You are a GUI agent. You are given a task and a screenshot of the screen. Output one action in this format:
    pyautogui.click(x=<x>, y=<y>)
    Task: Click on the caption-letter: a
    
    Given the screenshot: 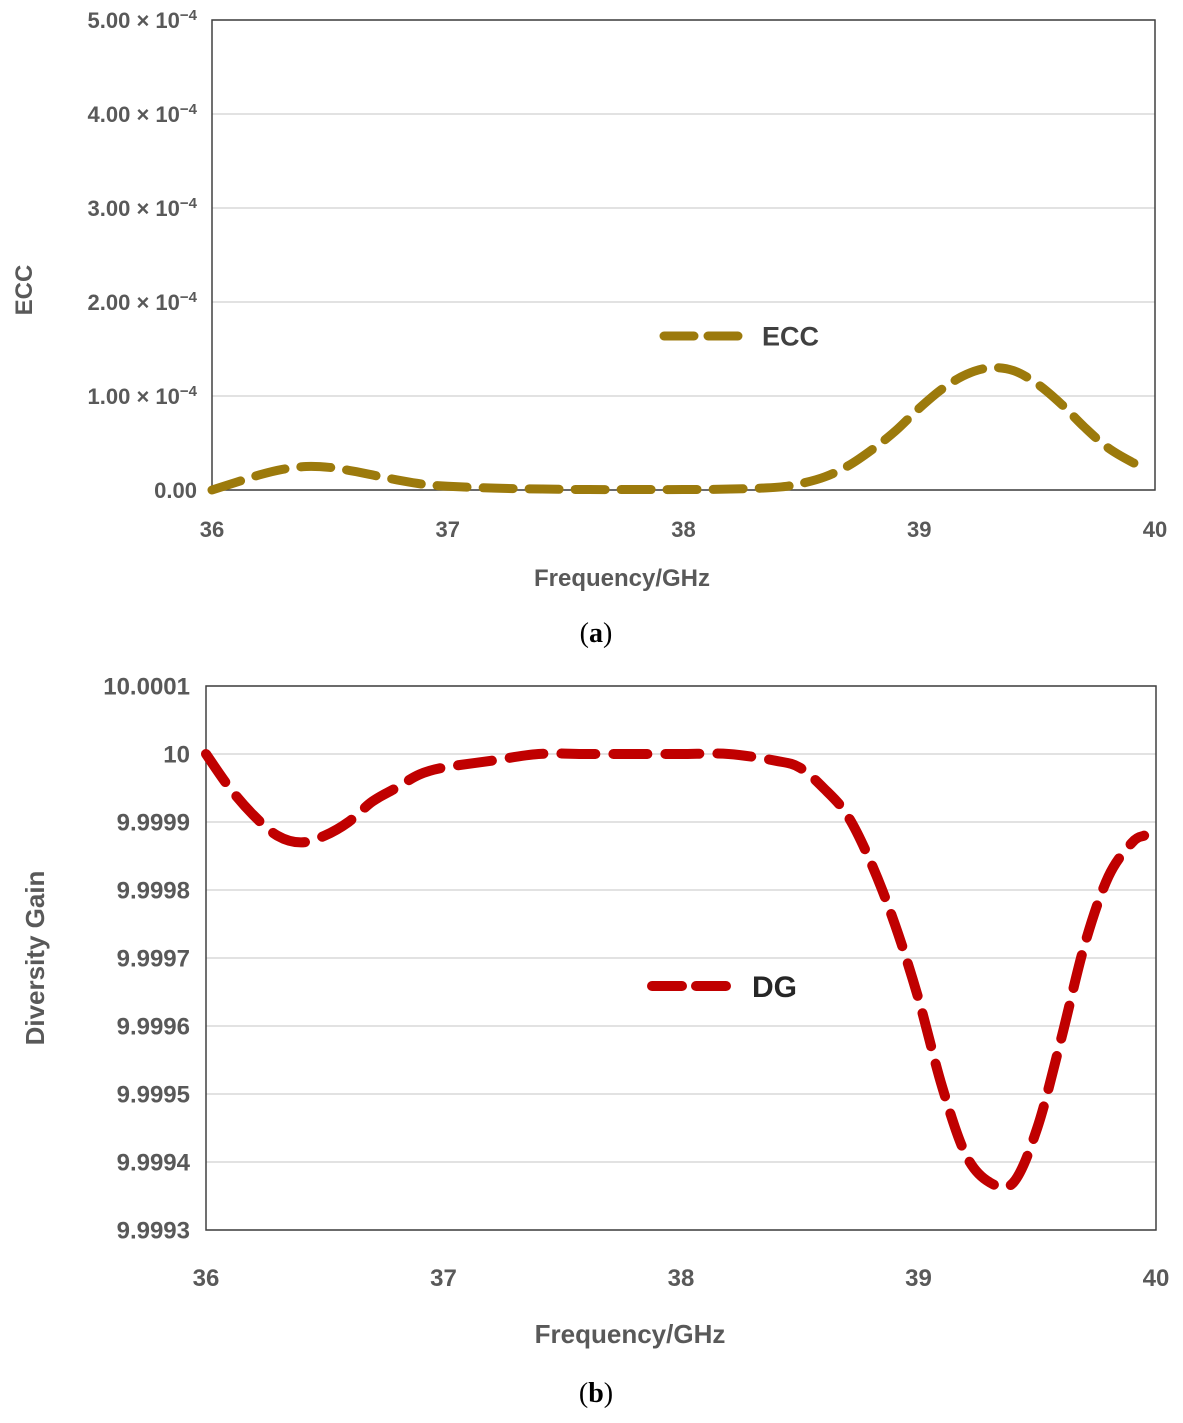 What is the action you would take?
    pyautogui.click(x=596, y=633)
    